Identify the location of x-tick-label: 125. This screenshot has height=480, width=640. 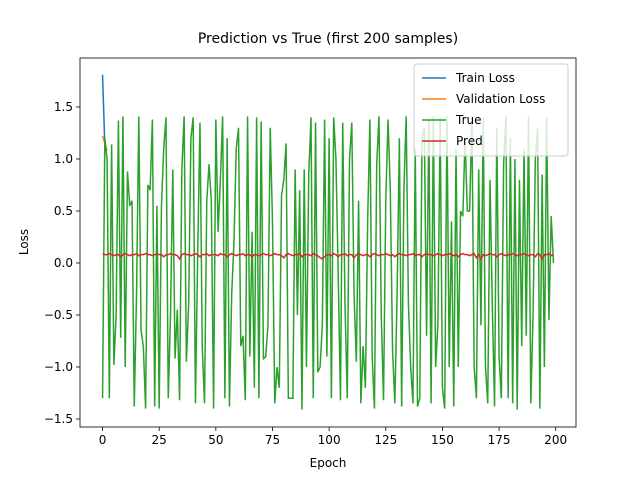
(385, 440).